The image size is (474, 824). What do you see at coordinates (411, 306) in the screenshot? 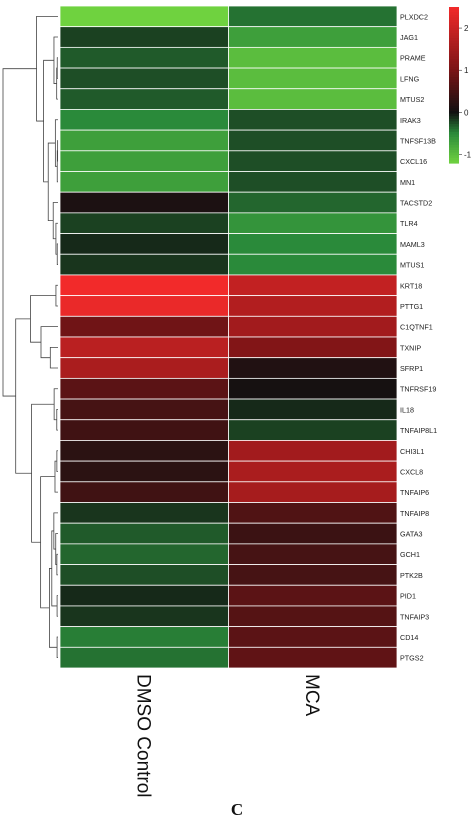
I see `row-label: PTTG1` at bounding box center [411, 306].